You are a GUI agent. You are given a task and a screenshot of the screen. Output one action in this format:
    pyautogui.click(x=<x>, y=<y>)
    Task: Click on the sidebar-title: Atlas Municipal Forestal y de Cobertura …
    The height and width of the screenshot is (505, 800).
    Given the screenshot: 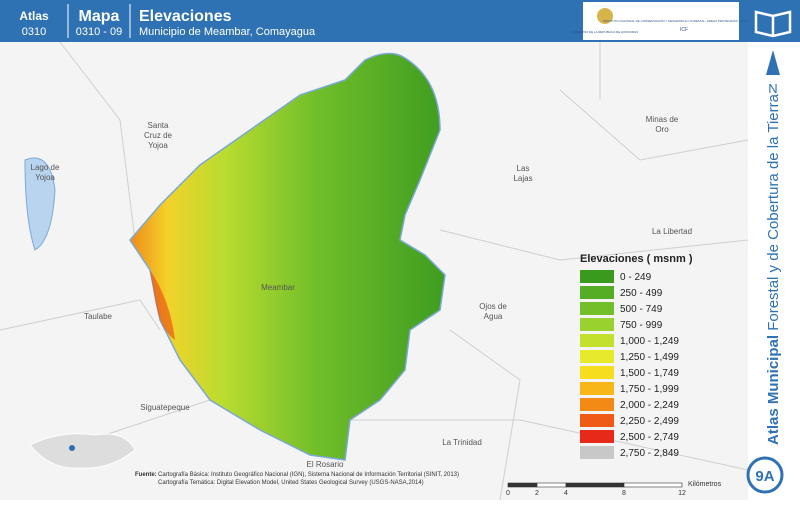 What is the action you would take?
    pyautogui.click(x=773, y=269)
    